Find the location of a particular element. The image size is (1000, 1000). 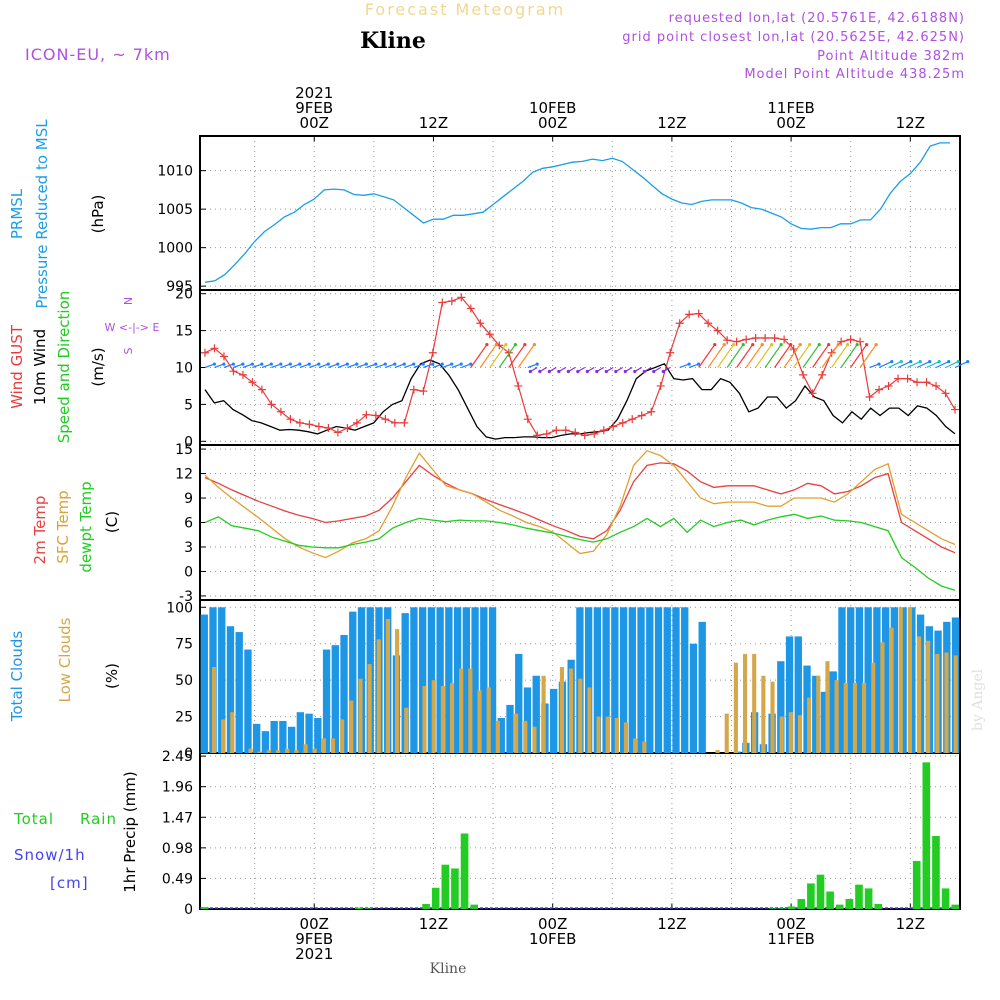

header-requested: requested lon,lat (20.5761E, 42.6188N) is located at coordinates (817, 18).